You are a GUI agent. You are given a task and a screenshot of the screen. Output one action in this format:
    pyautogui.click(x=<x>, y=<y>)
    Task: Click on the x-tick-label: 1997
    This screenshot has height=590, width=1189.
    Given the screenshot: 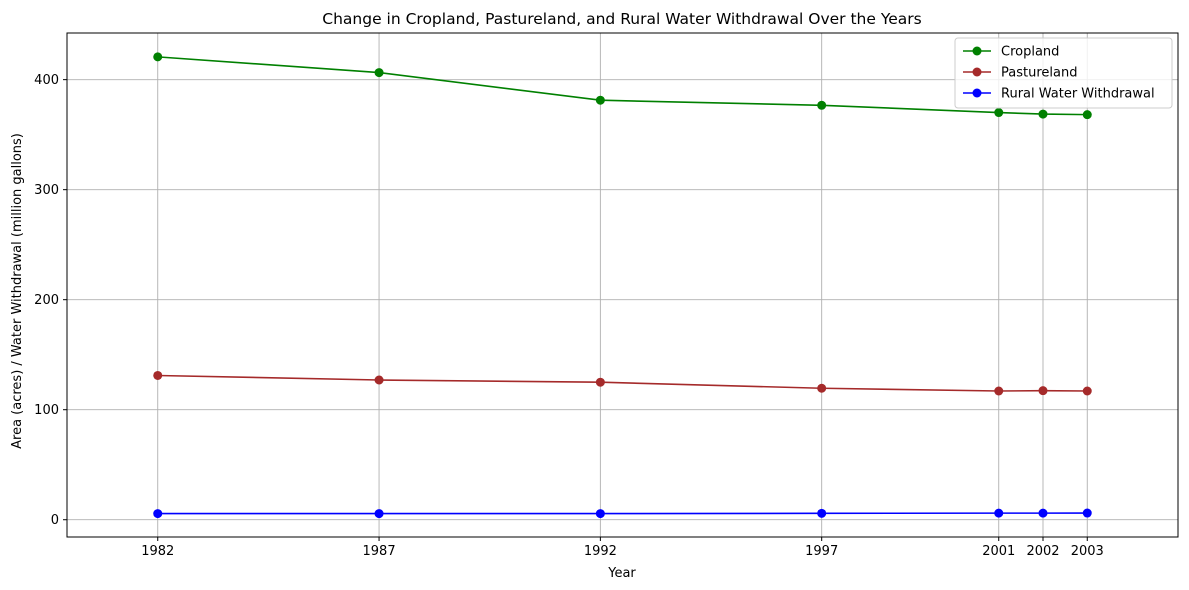 What is the action you would take?
    pyautogui.click(x=821, y=551)
    